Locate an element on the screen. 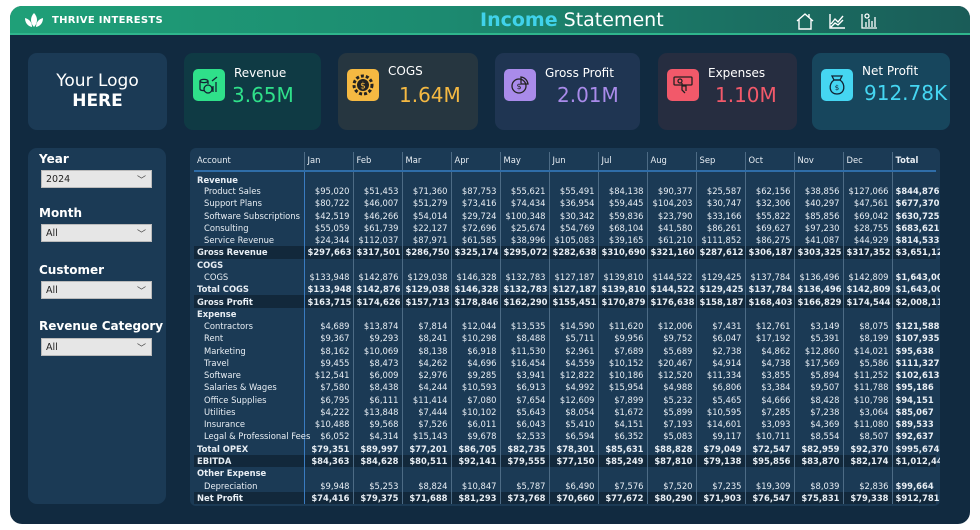  value-cell: $5,711 is located at coordinates (574, 338).